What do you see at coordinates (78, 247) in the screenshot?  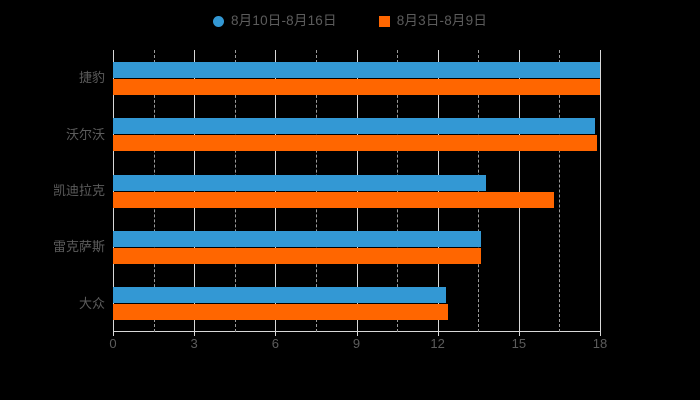 I see `y-axis-label: 雷克萨斯` at bounding box center [78, 247].